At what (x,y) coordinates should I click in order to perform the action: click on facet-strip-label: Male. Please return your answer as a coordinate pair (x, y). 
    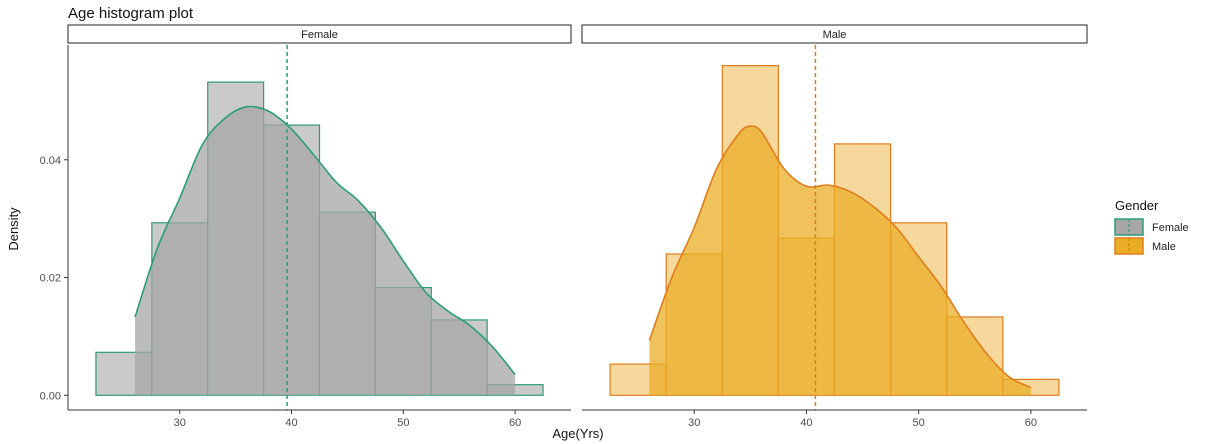
    Looking at the image, I should click on (835, 35).